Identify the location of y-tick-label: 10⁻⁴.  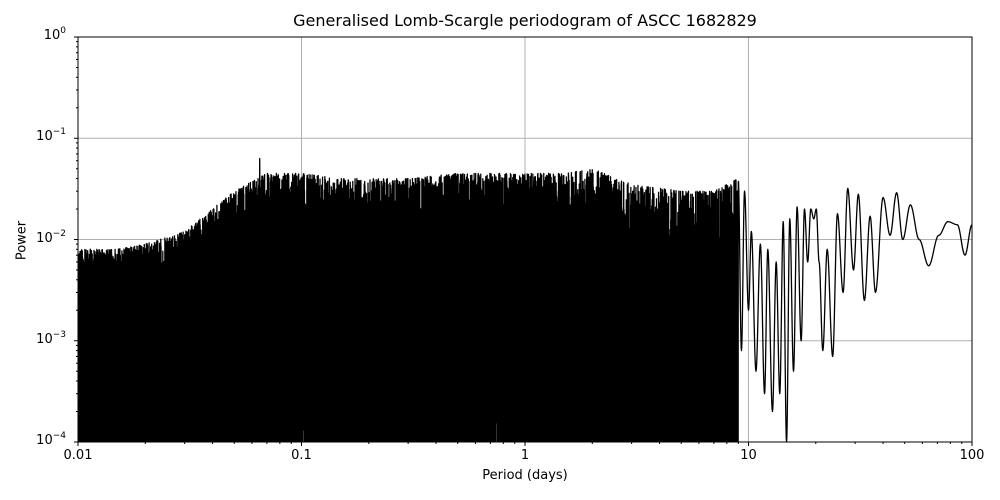
(51, 440).